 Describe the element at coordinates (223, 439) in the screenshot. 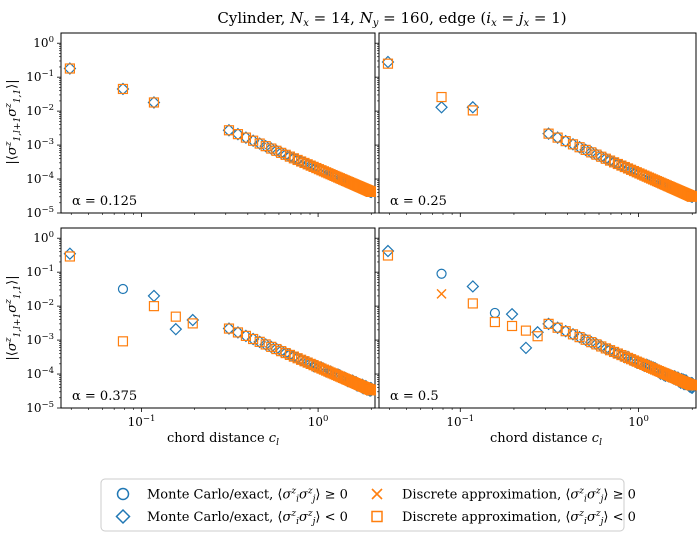

I see `x-axis-label-left: chord distance cl` at that location.